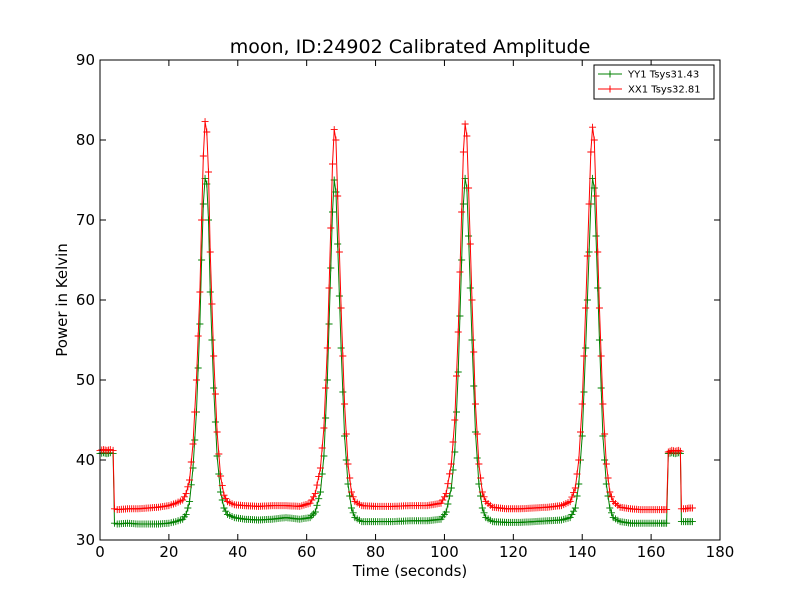 The image size is (800, 600). Describe the element at coordinates (85, 220) in the screenshot. I see `y-tick-label: 70` at that location.